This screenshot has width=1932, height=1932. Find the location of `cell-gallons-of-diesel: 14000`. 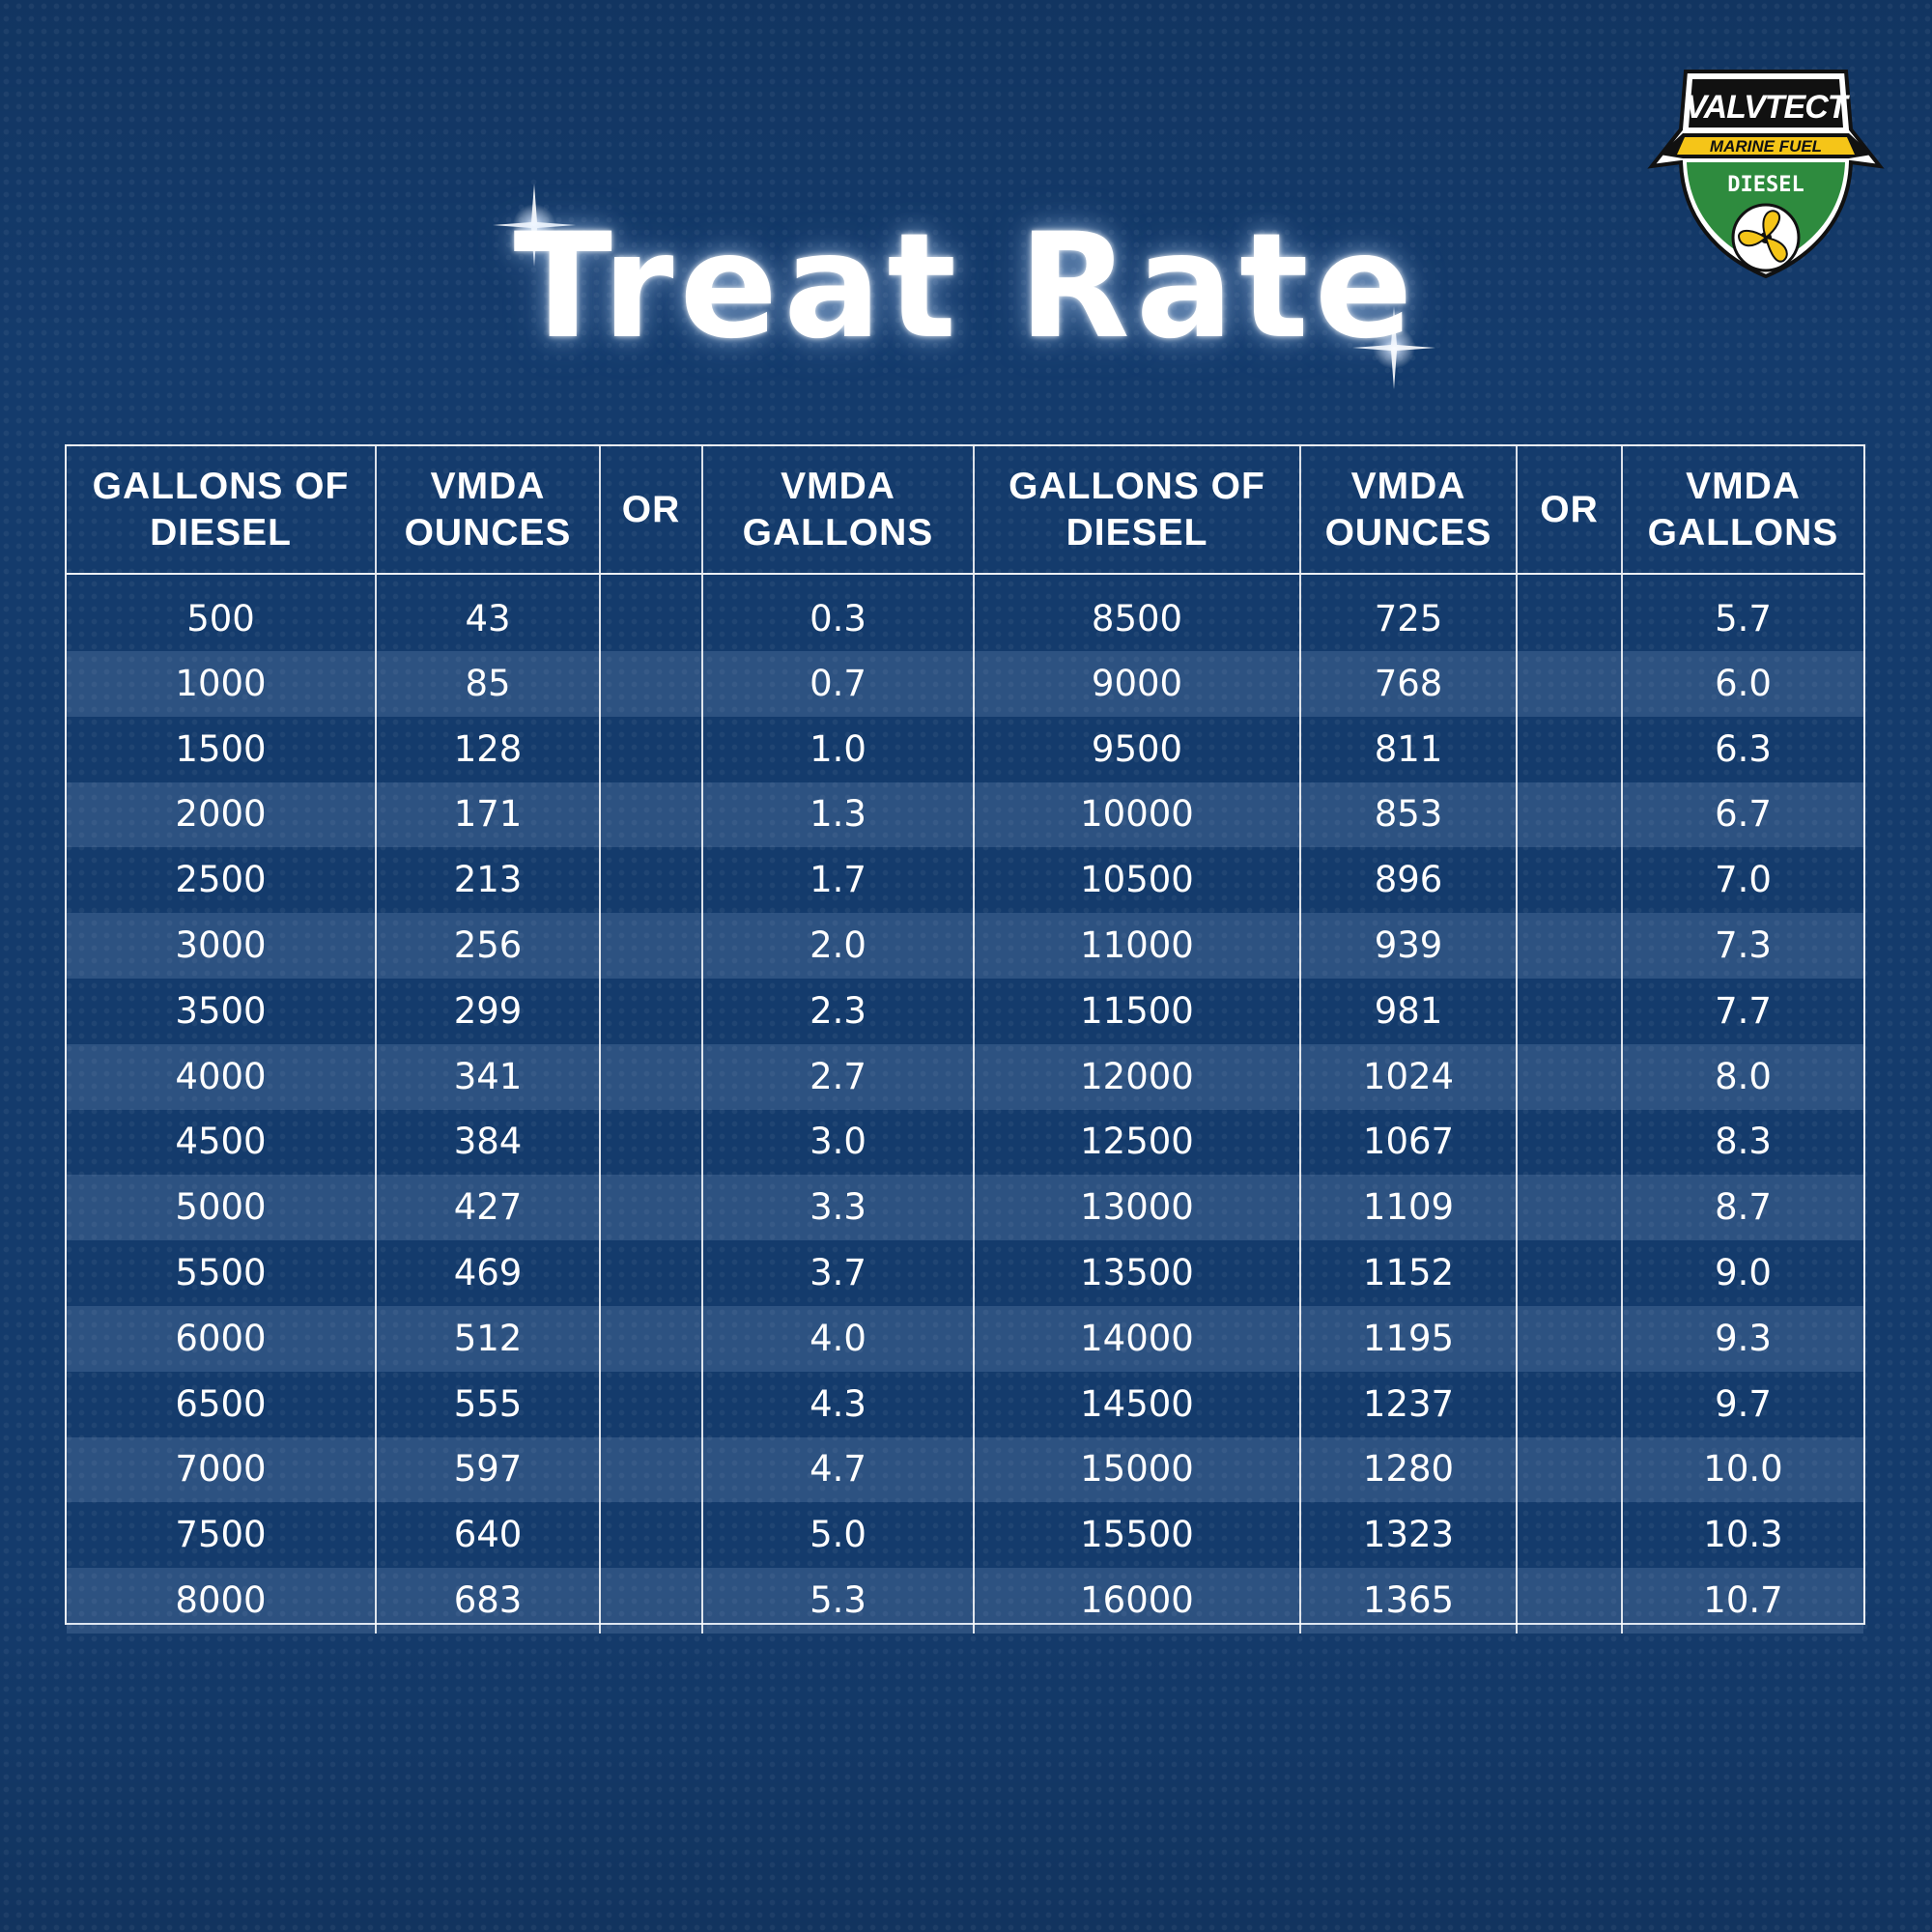

cell-gallons-of-diesel: 14000 is located at coordinates (1136, 1338).